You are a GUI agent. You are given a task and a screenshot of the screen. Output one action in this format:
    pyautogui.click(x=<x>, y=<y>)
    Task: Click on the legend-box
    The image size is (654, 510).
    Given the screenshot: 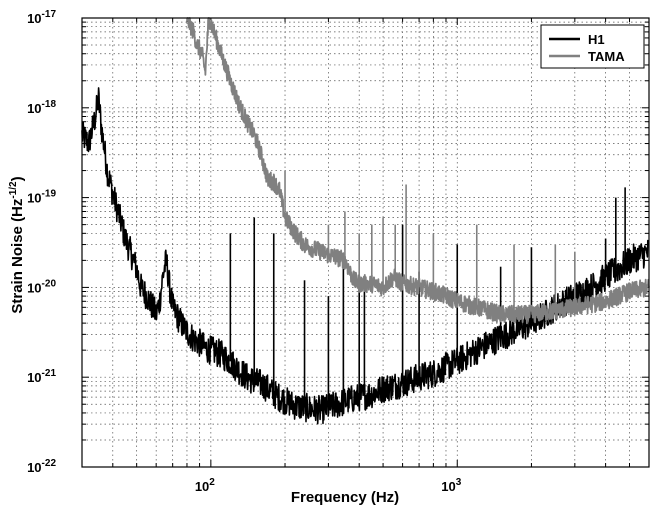 What is the action you would take?
    pyautogui.click(x=592, y=46)
    